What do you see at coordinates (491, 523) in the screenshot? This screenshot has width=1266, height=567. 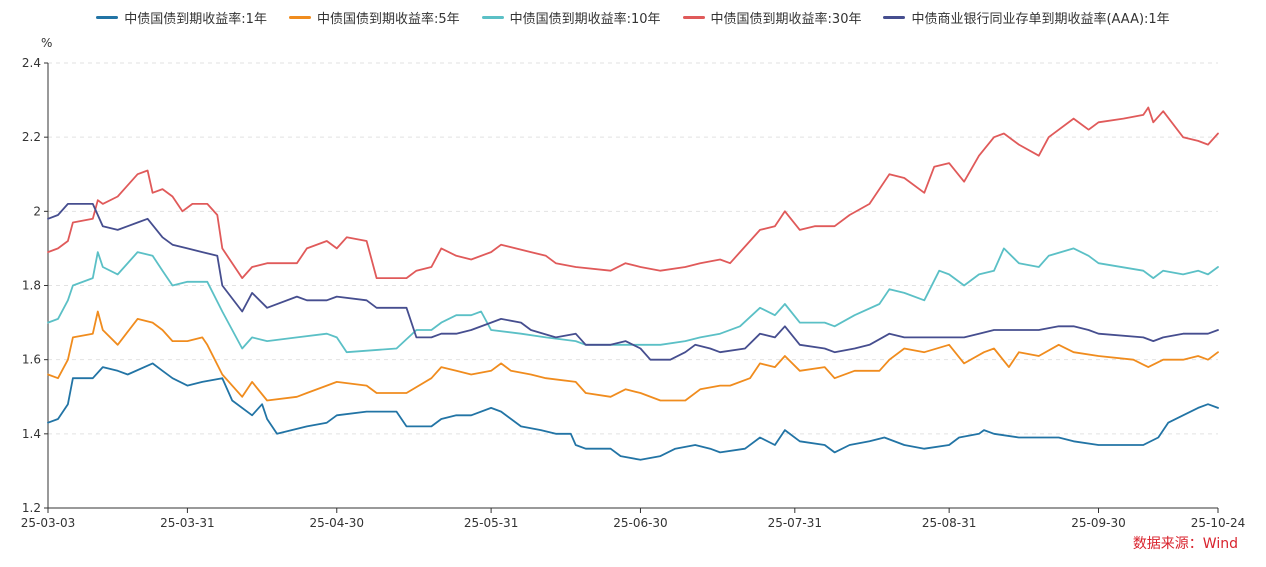 I see `x-tick-label: 25-05-31` at bounding box center [491, 523].